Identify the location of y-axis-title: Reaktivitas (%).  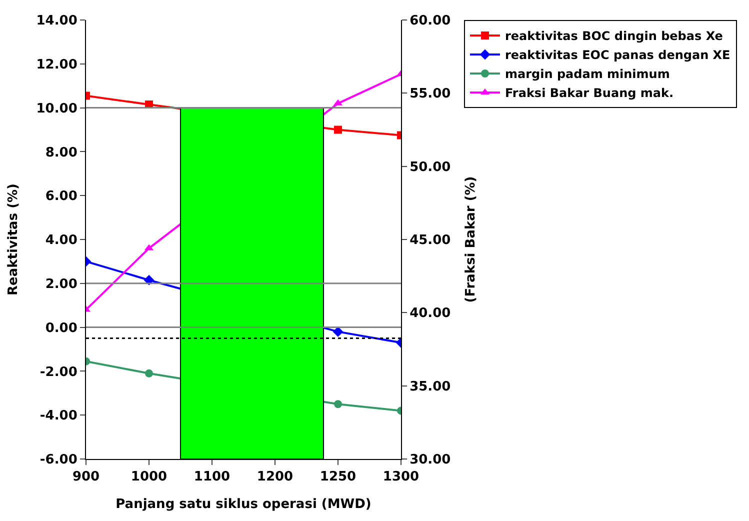
(14, 239).